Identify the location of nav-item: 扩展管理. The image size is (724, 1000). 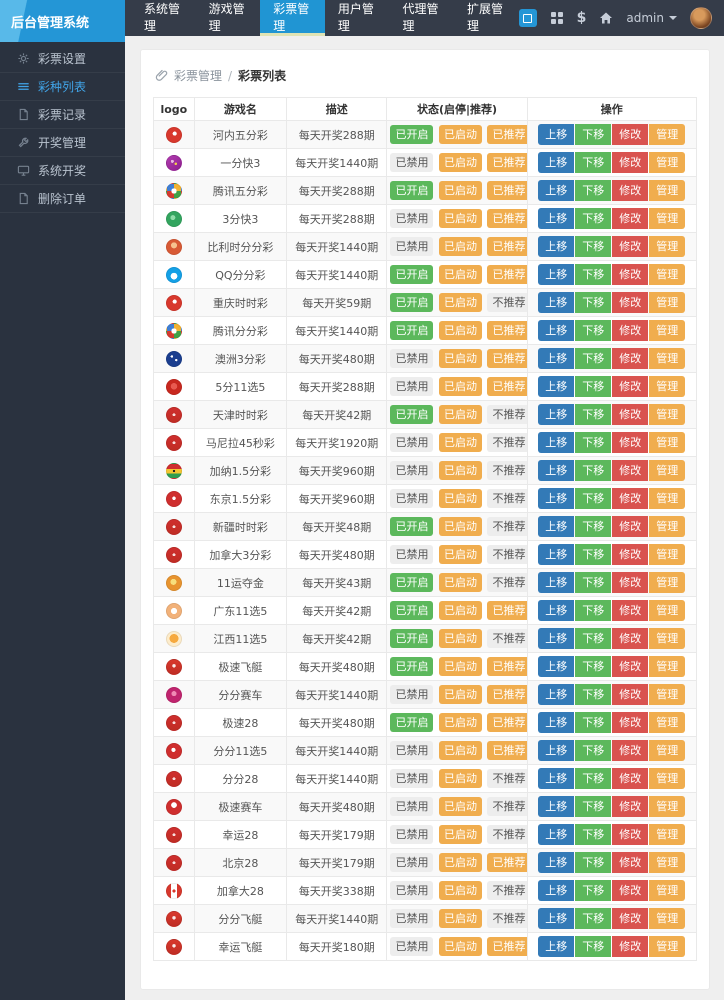
(485, 17).